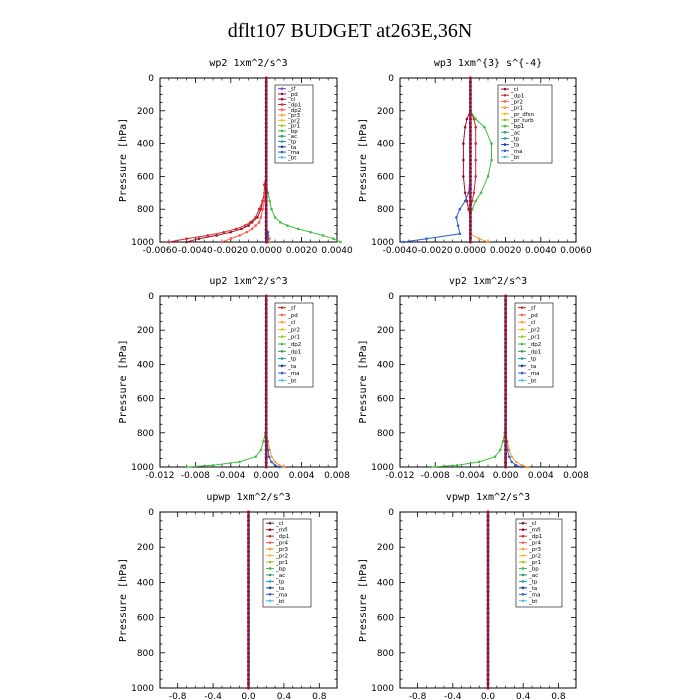  Describe the element at coordinates (248, 281) in the screenshot. I see `panel-title: up2 1xm^2/s^3` at that location.